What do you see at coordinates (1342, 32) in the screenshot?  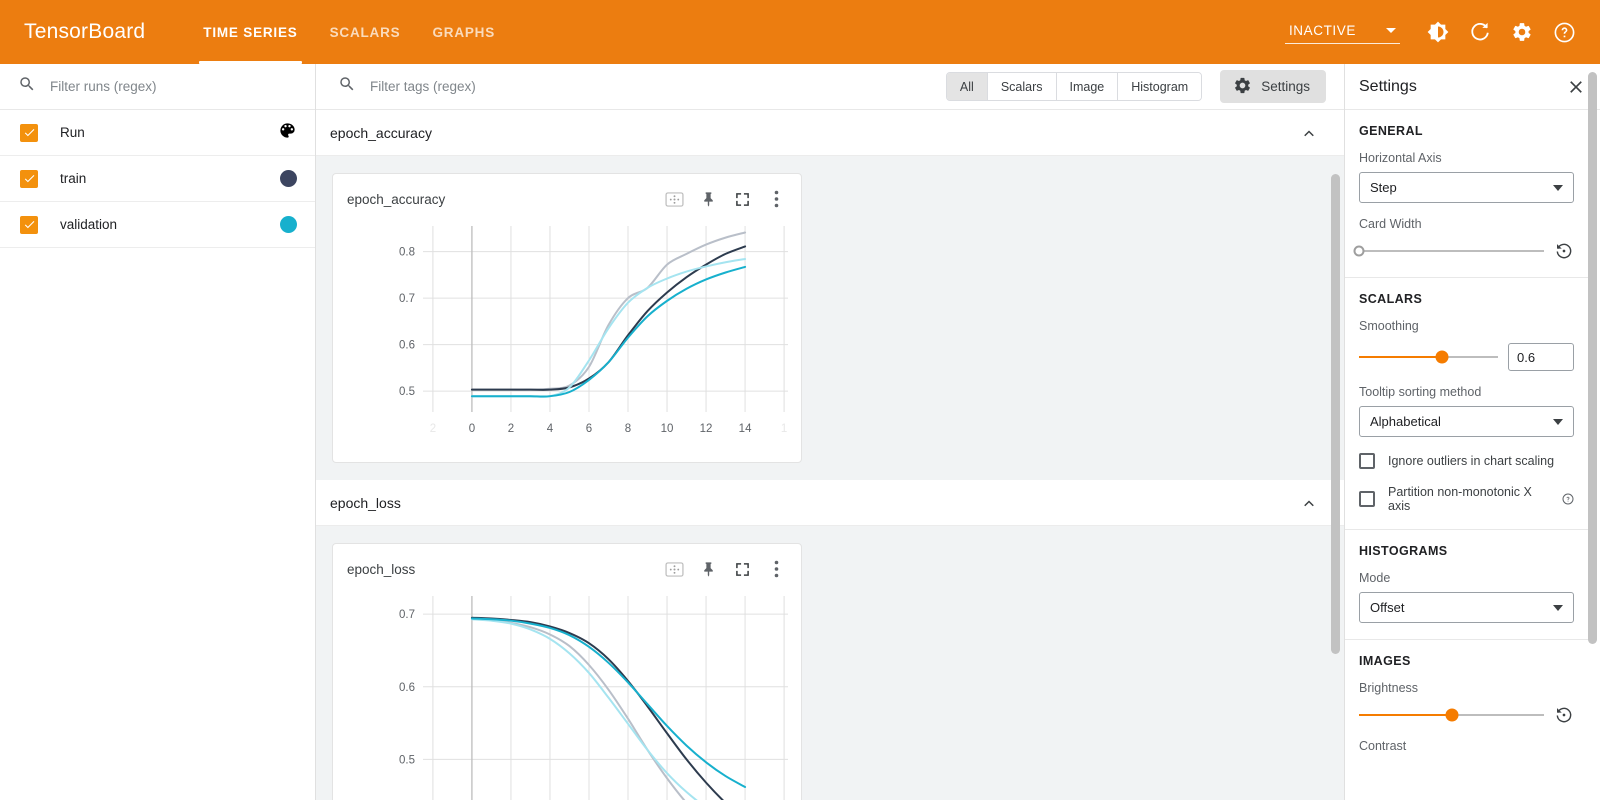 I see `reload-interval-select: INACTIVE` at bounding box center [1342, 32].